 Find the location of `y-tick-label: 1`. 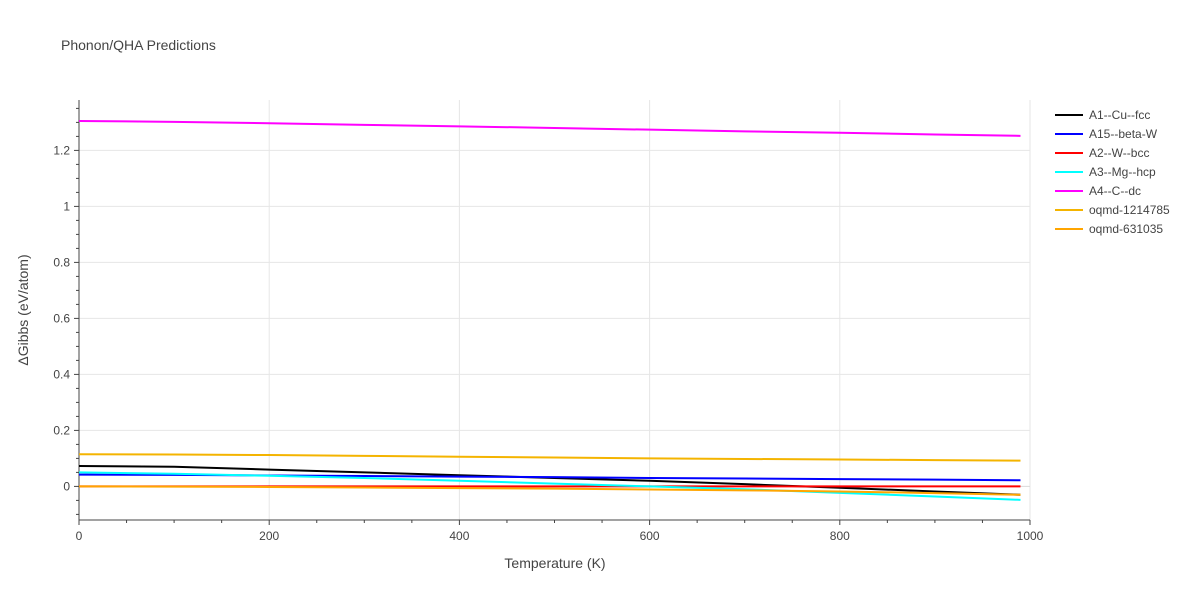

y-tick-label: 1 is located at coordinates (66, 206).